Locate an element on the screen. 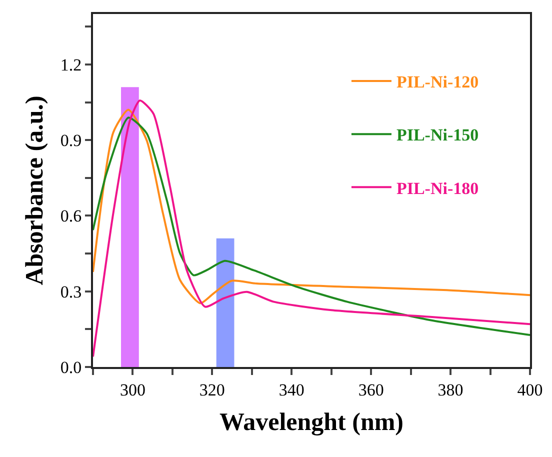 The image size is (552, 457). x-tick-label: 380 is located at coordinates (451, 390).